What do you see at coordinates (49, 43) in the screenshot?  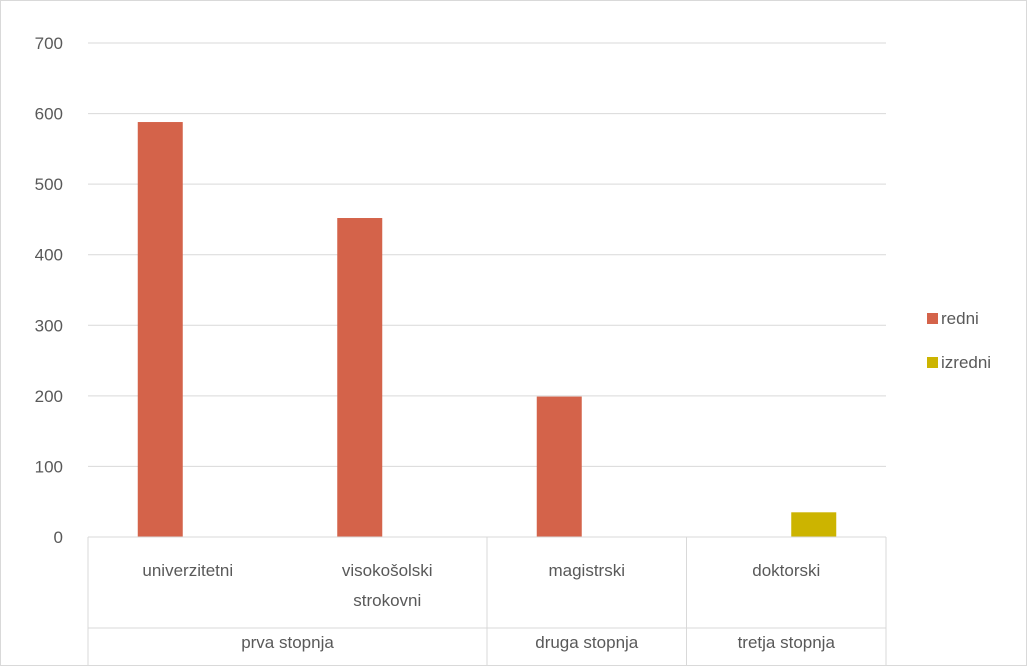 I see `y-tick-label: 700` at bounding box center [49, 43].